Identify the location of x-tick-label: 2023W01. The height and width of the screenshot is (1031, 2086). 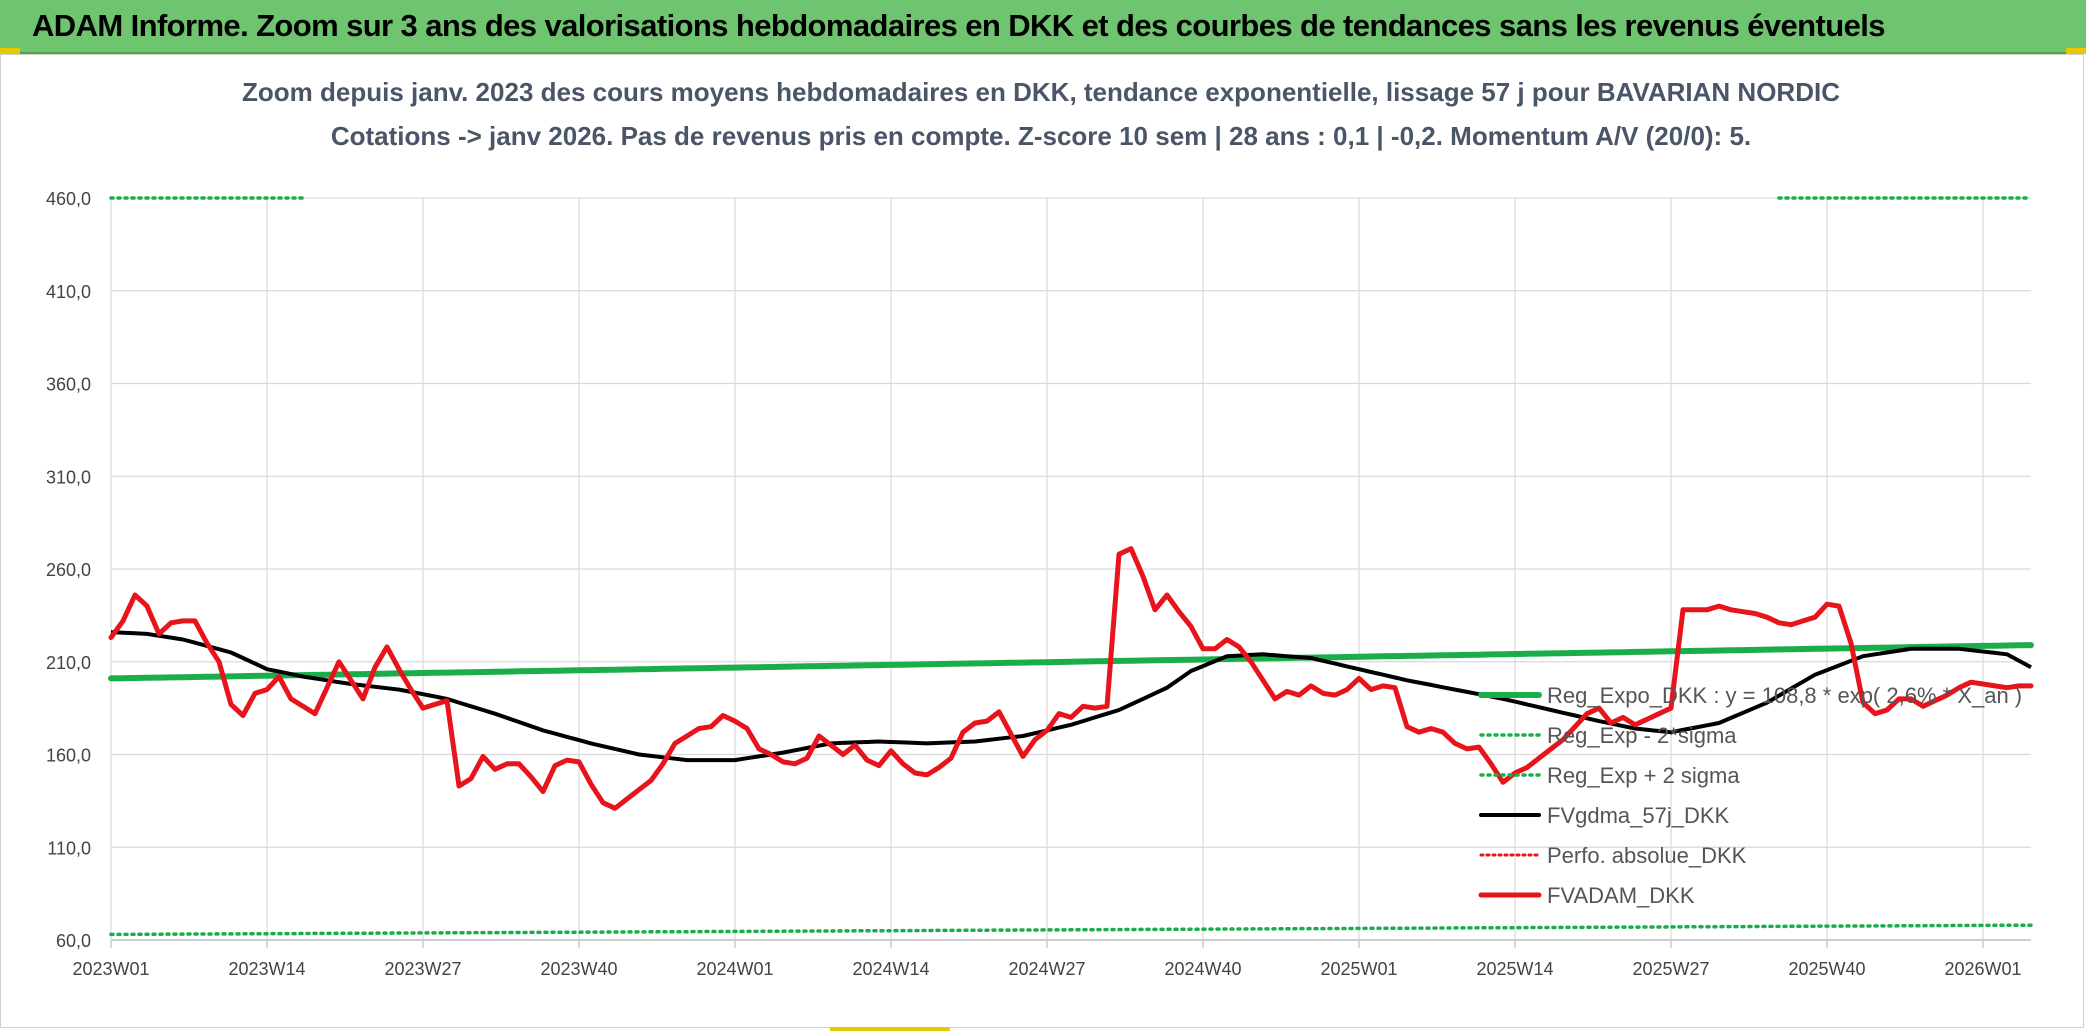
(110, 969).